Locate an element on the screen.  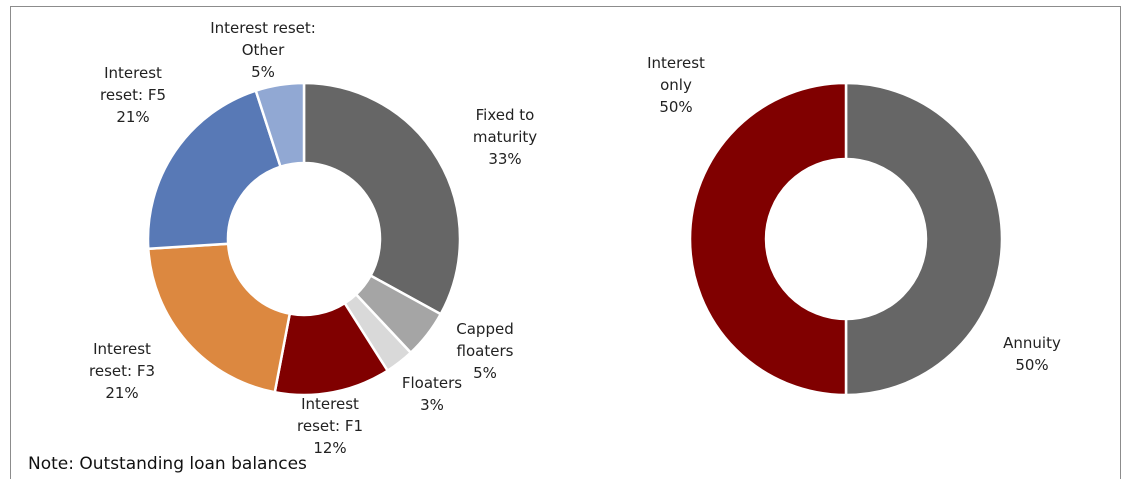
slice-label: Fixed to maturity 33% is located at coordinates (505, 137).